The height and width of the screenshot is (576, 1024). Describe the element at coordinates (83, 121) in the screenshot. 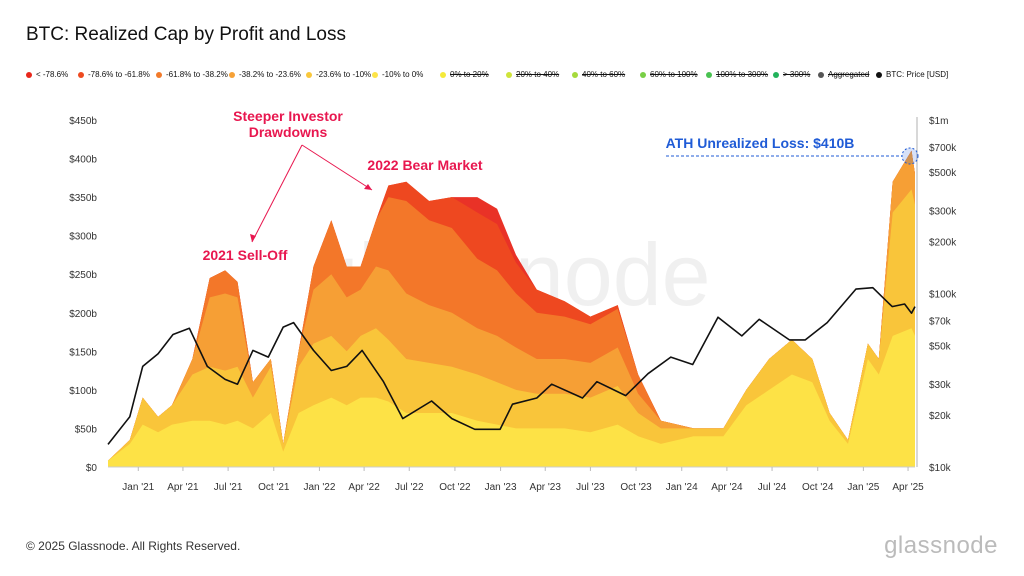

I see `y-left-tick-label: $450b` at that location.